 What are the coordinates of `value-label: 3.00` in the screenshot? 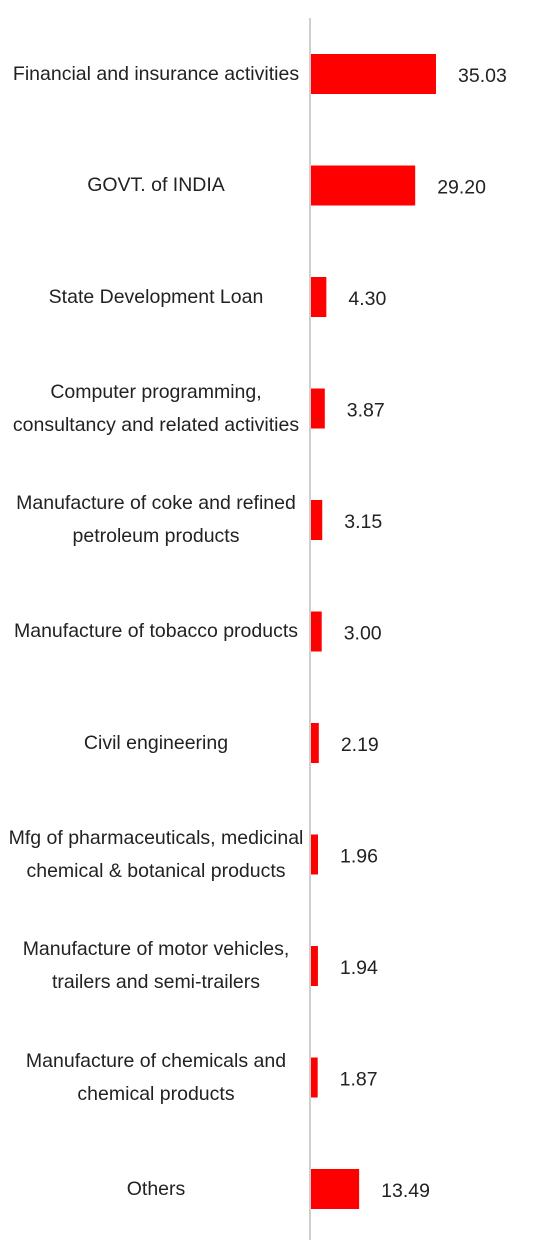 It's located at (363, 634).